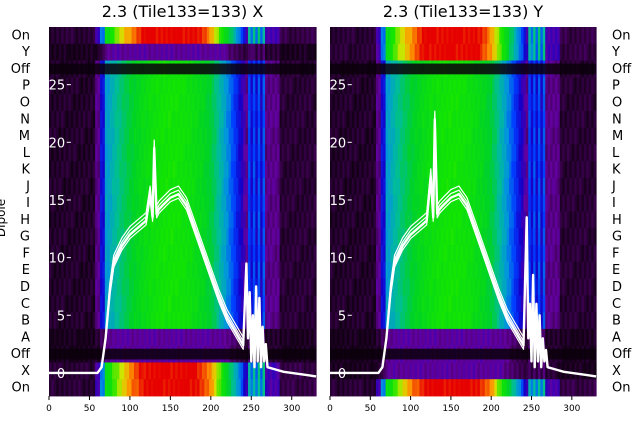 Image resolution: width=640 pixels, height=440 pixels. I want to click on row-label-right: Y, so click(615, 52).